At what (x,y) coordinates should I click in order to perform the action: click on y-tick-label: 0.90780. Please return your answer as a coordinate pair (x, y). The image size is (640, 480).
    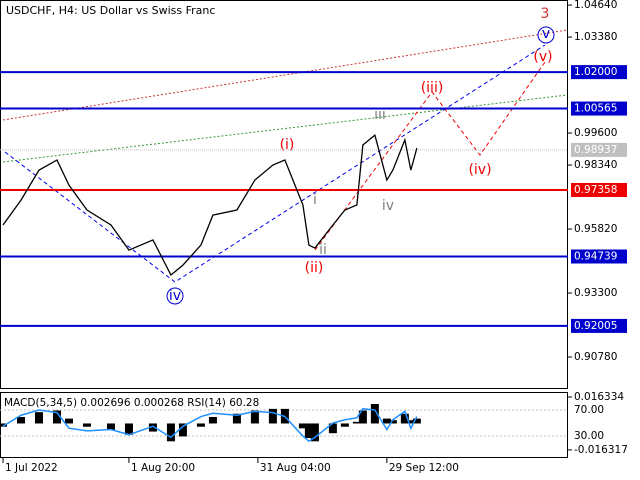
    Looking at the image, I should click on (595, 357).